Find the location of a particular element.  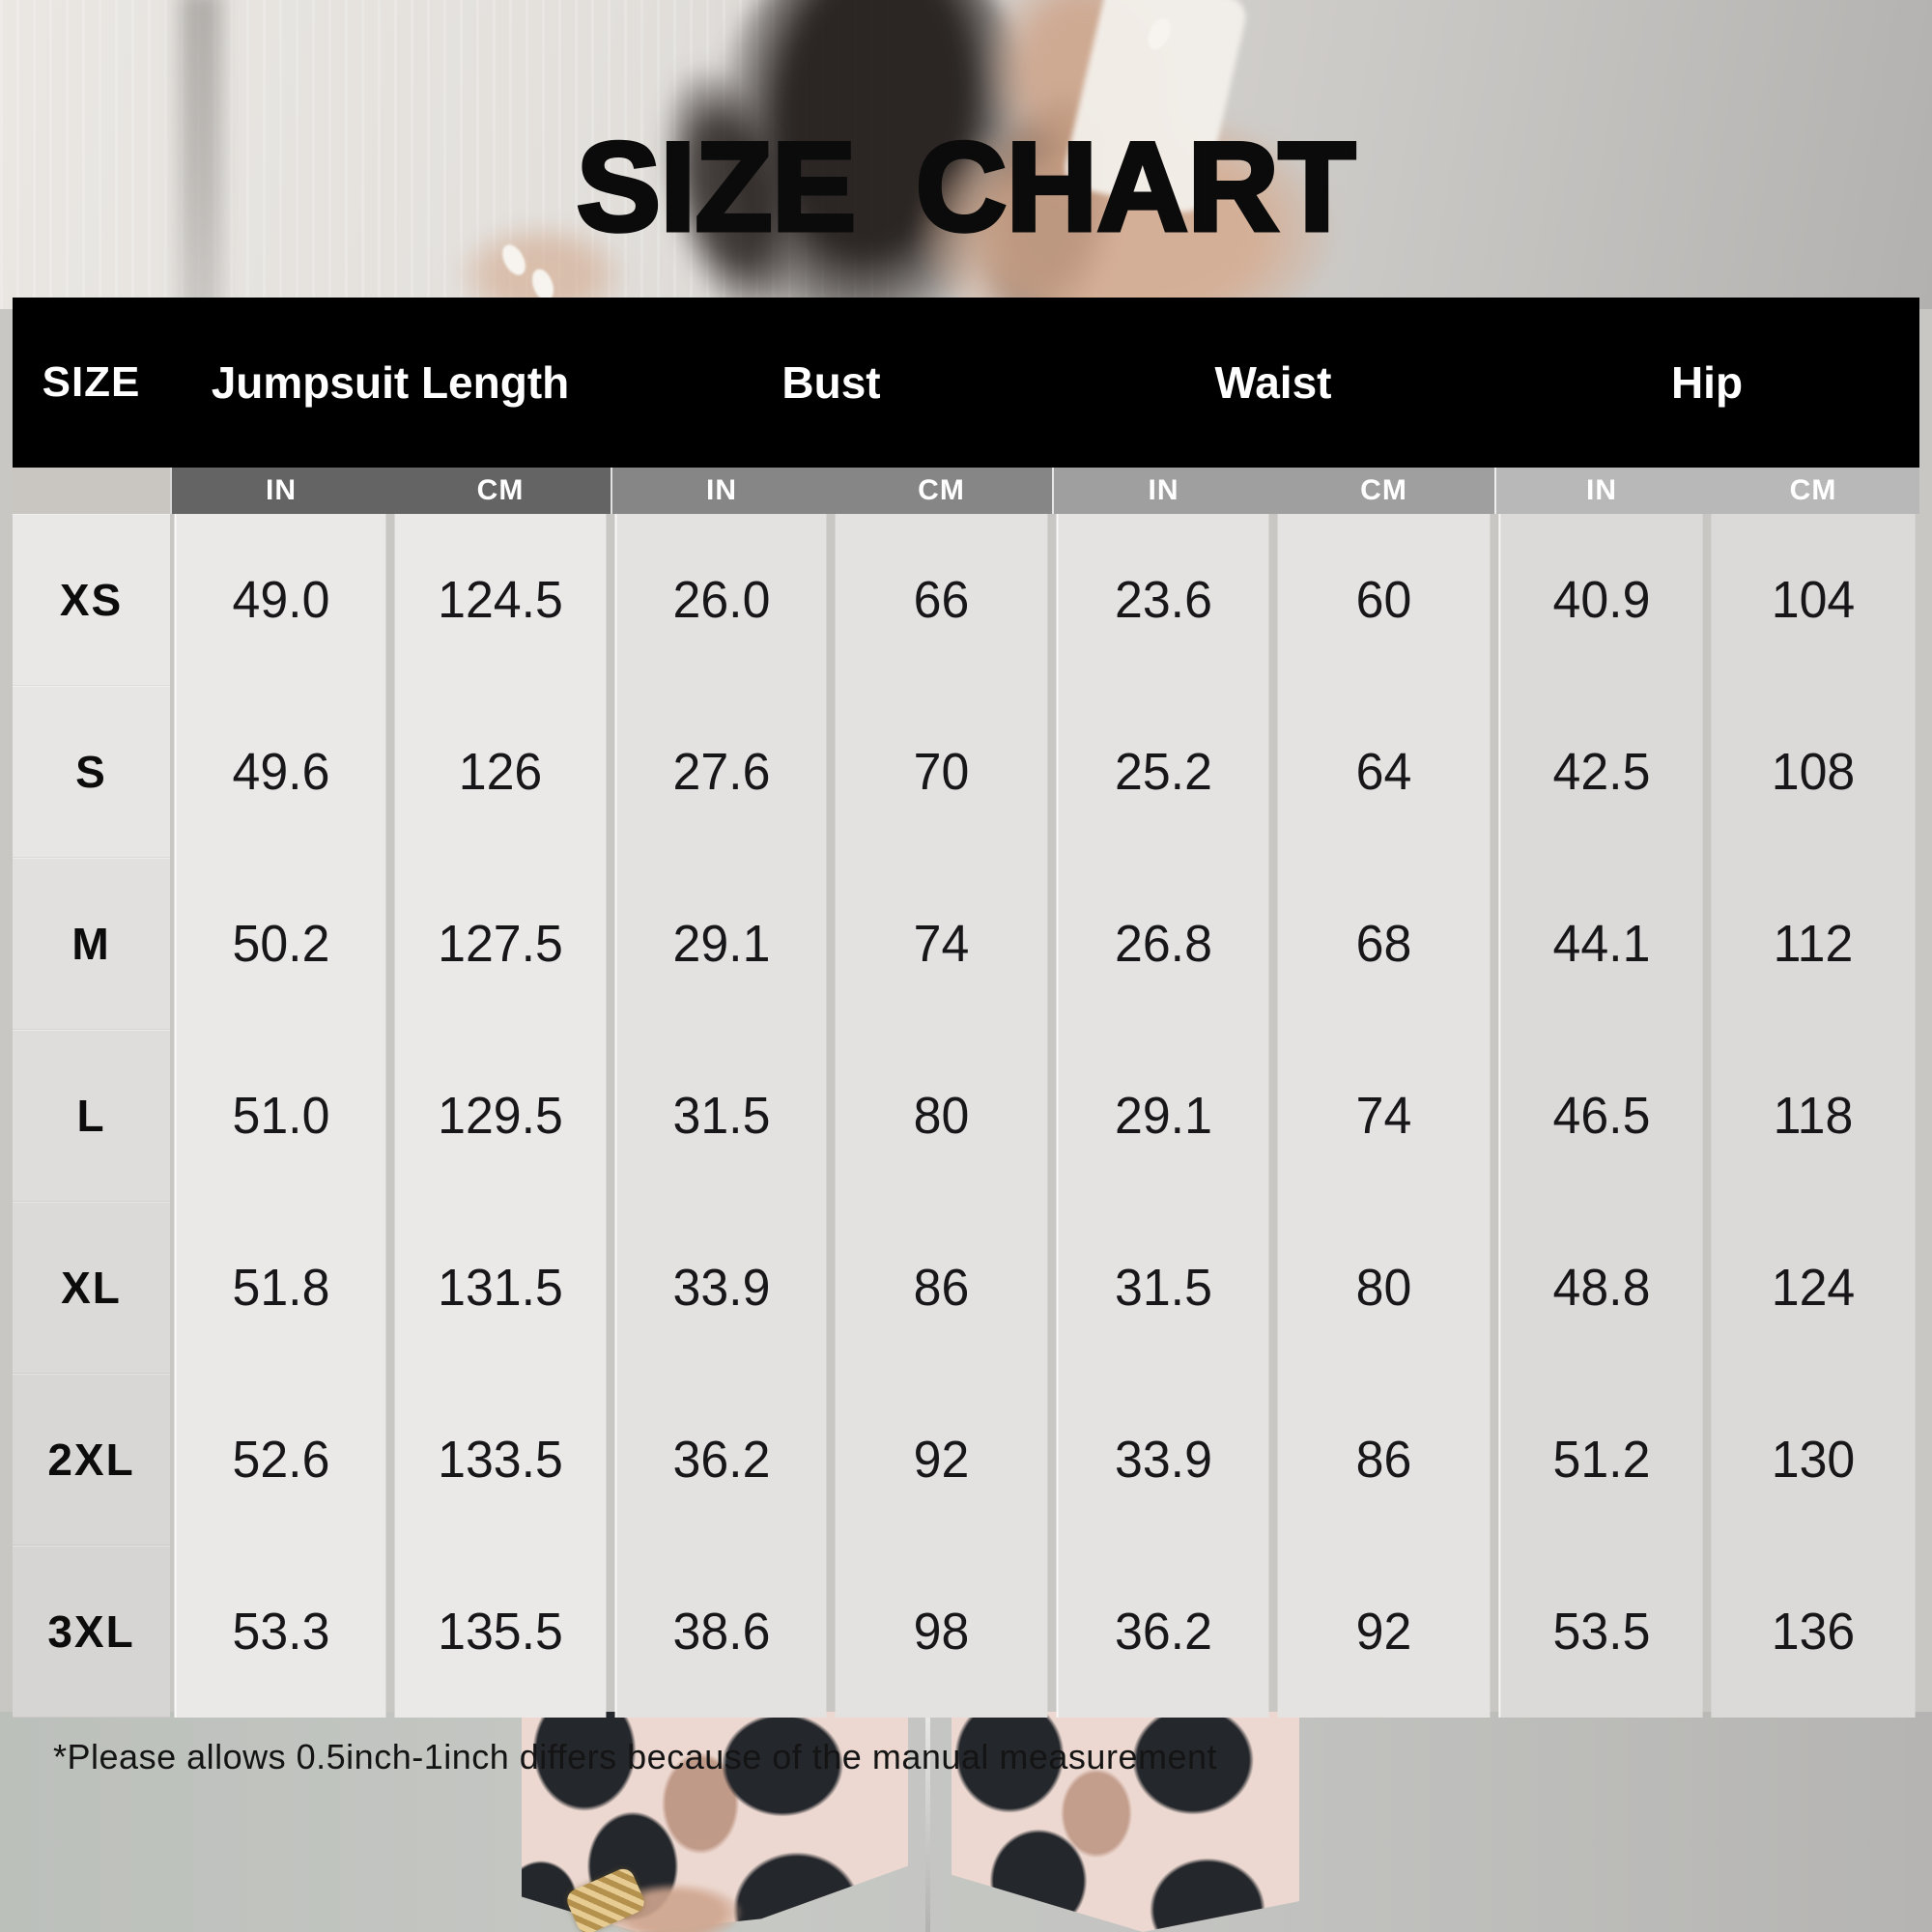

table-row: S 49.6 126 27.6 70 25.2 64 42.5 108 is located at coordinates (966, 772).